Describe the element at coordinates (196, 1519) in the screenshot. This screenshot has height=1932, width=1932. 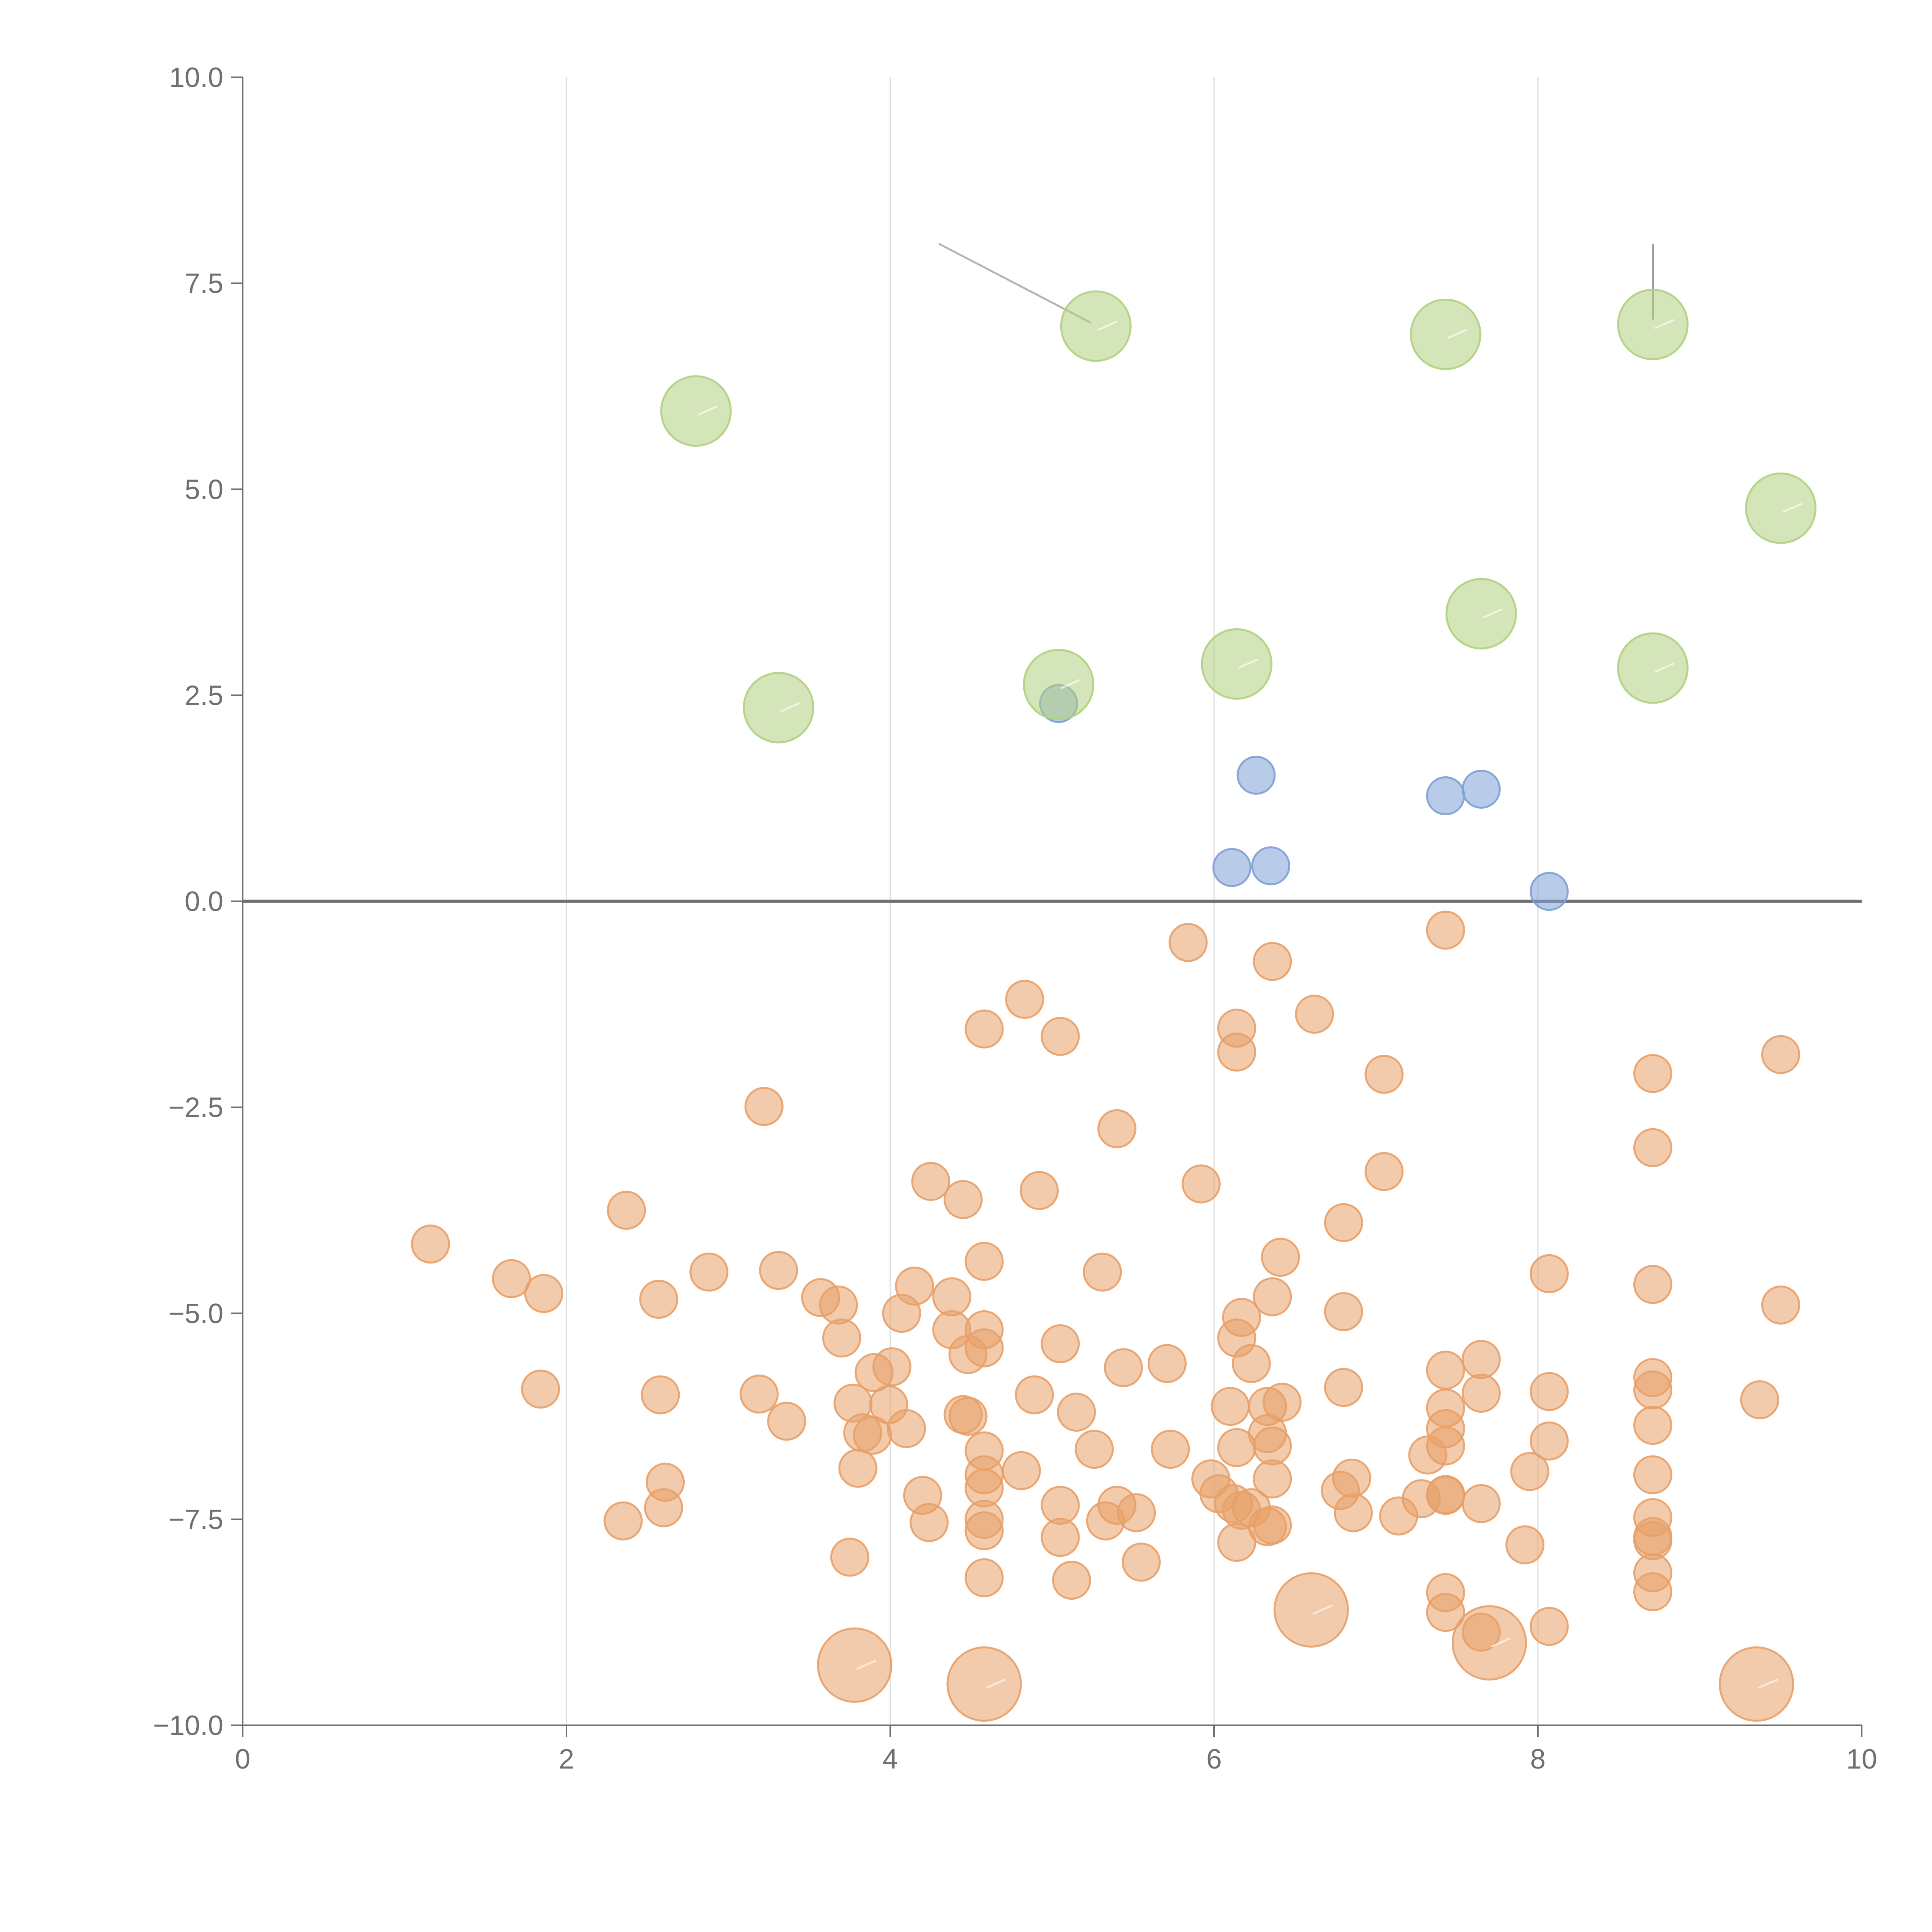
I see `y-tick-label: −7.5` at that location.